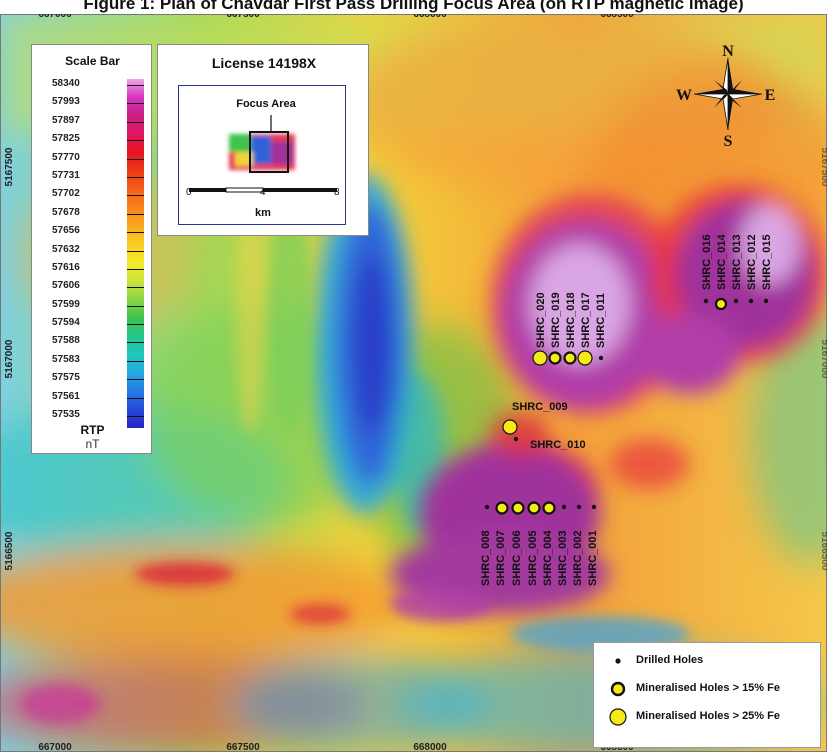  What do you see at coordinates (823, 551) in the screenshot?
I see `y-tick-right-2: 5166500` at bounding box center [823, 551].